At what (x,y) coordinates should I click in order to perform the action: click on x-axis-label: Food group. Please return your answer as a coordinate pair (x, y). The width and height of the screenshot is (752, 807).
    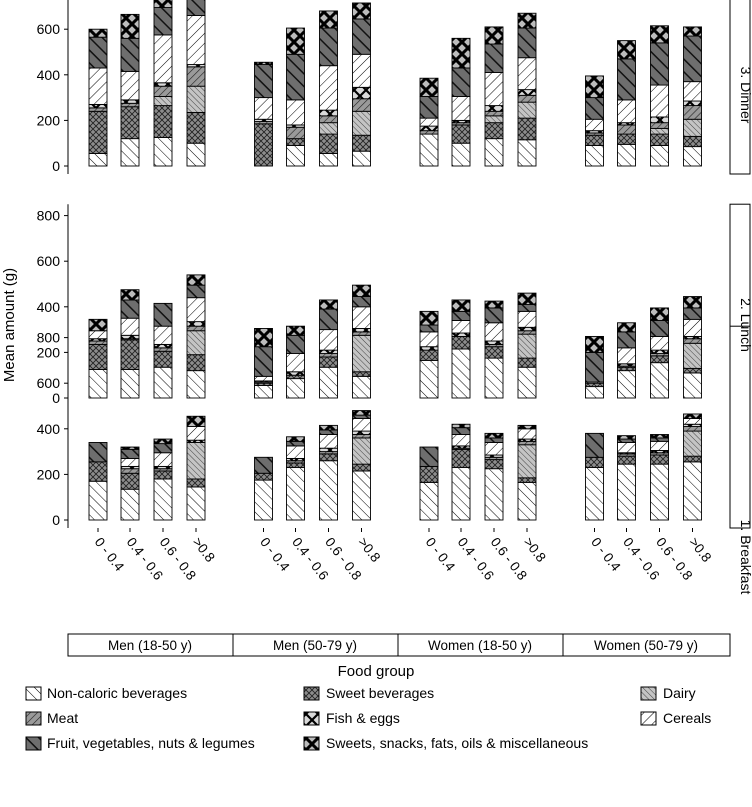
    Looking at the image, I should click on (376, 671).